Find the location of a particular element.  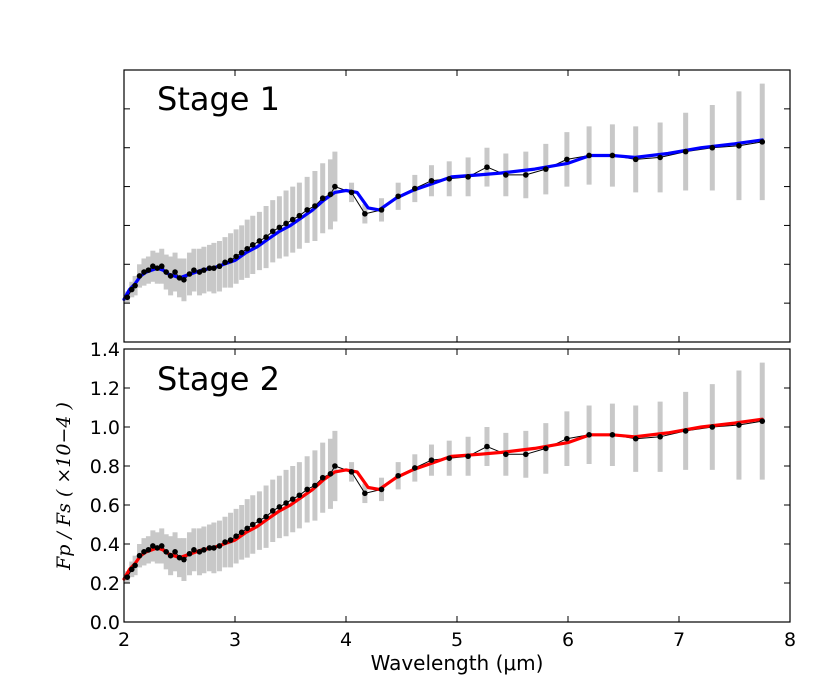

x-tick-label: 3 is located at coordinates (235, 640).